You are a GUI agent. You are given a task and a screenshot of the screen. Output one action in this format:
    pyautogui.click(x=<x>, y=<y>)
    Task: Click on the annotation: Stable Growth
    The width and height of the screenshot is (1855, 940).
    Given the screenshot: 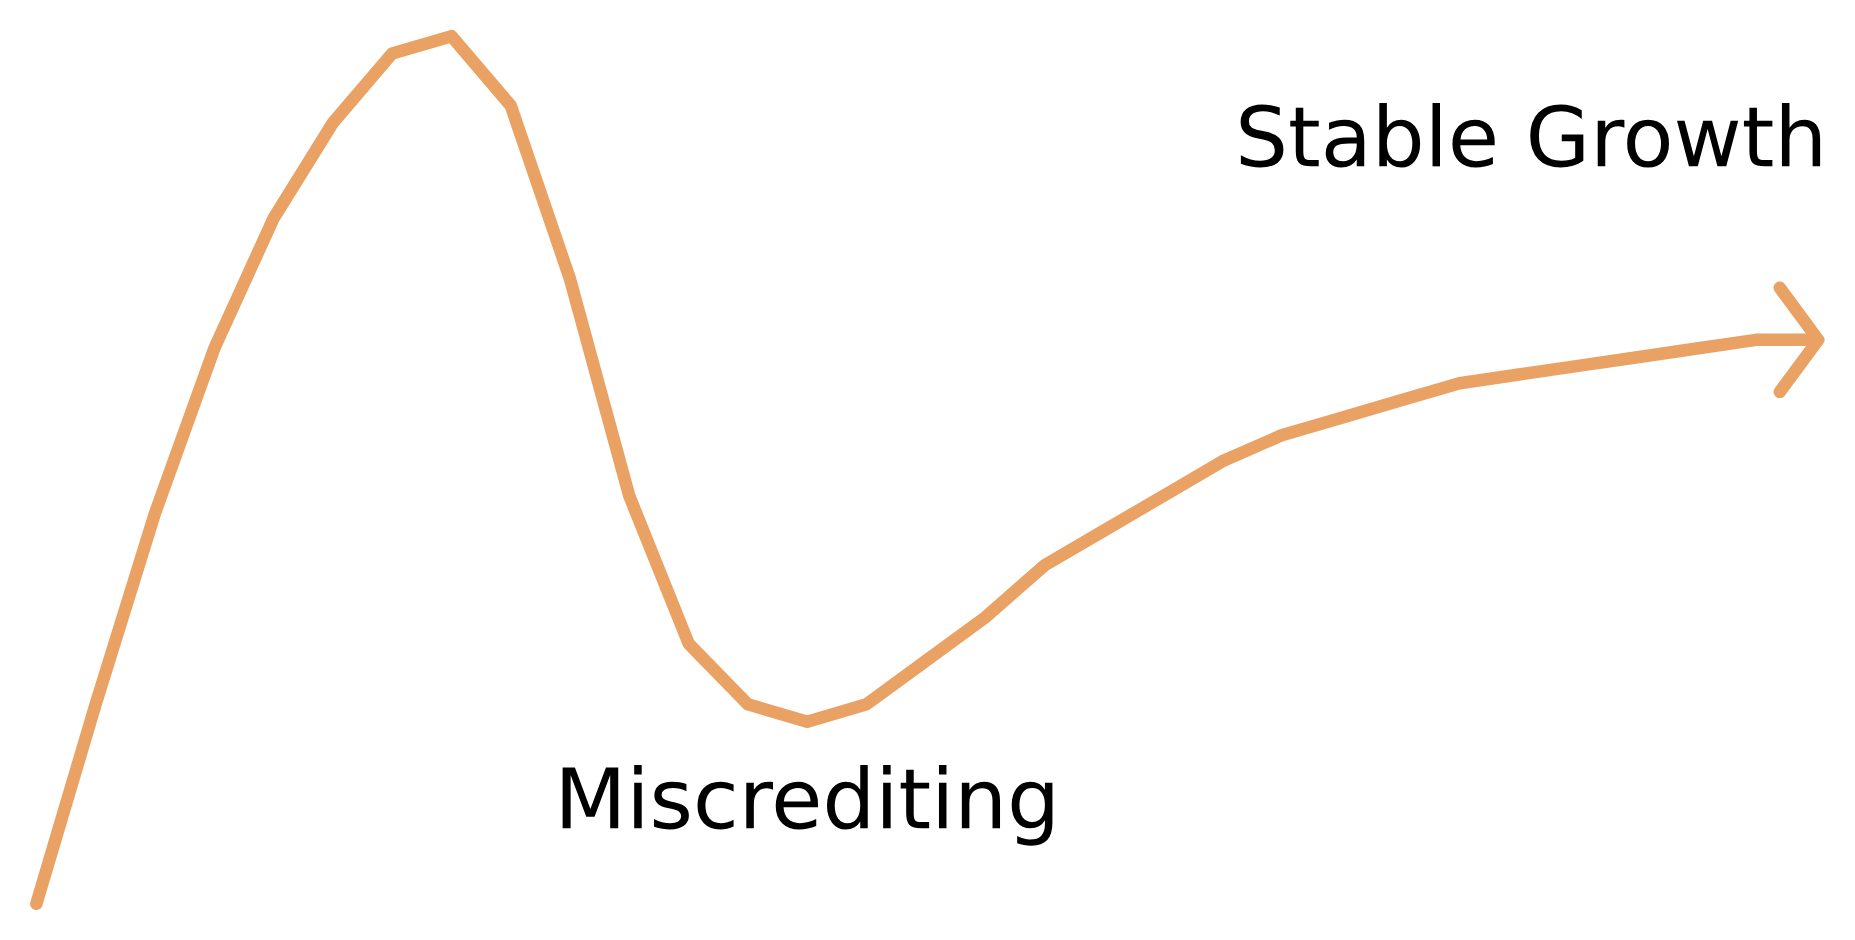 What is the action you would take?
    pyautogui.click(x=1530, y=135)
    